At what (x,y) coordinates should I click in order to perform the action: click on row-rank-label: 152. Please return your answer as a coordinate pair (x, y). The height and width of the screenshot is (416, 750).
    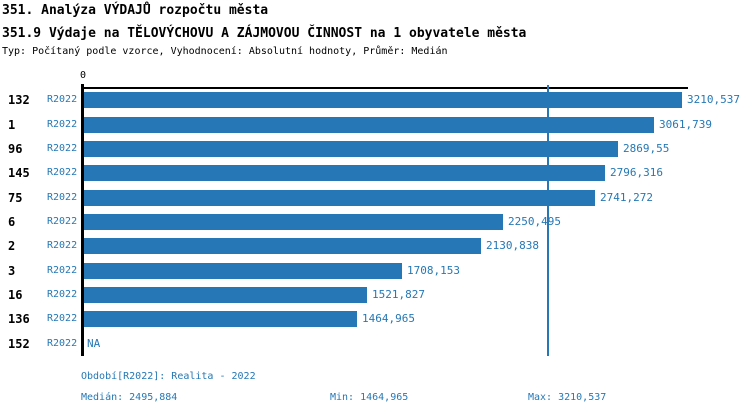
    Looking at the image, I should click on (19, 343).